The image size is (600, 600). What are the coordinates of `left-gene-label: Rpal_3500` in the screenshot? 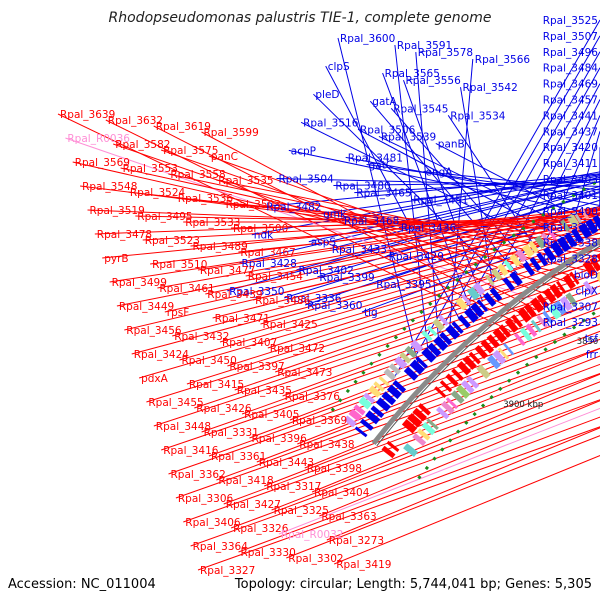 It's located at (260, 229).